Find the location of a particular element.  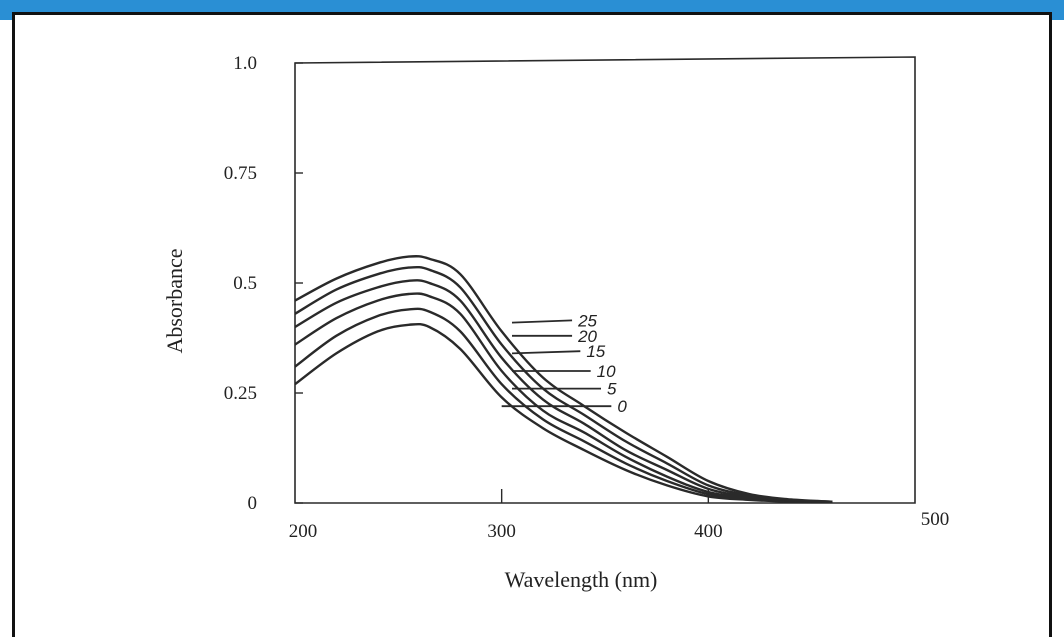

curve-label-5: 5 is located at coordinates (612, 389).